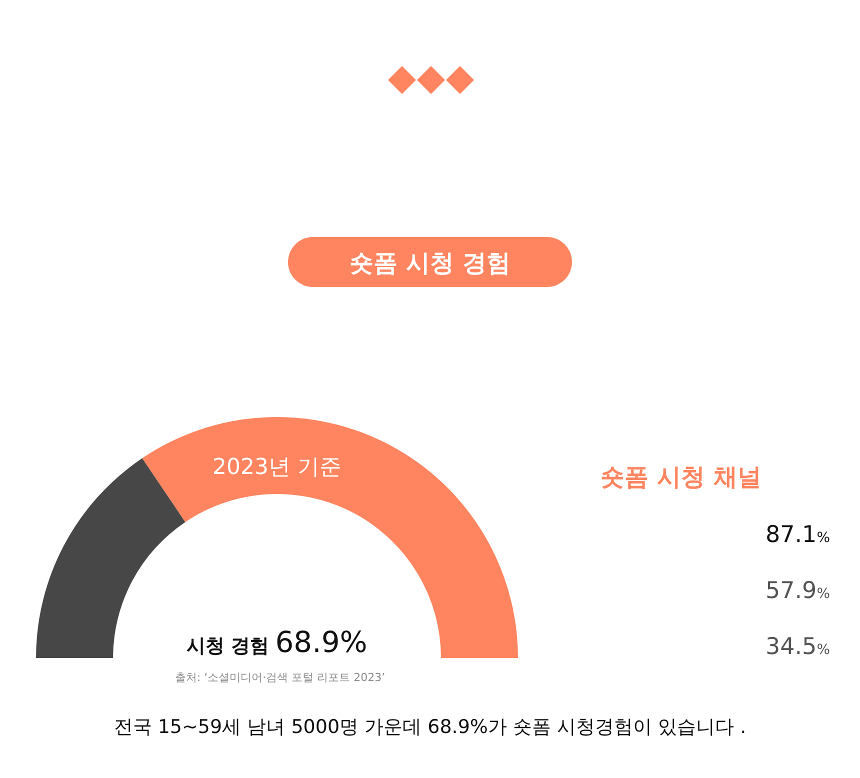 The width and height of the screenshot is (860, 778). I want to click on text: 숏폼 시청 채널, so click(681, 477).